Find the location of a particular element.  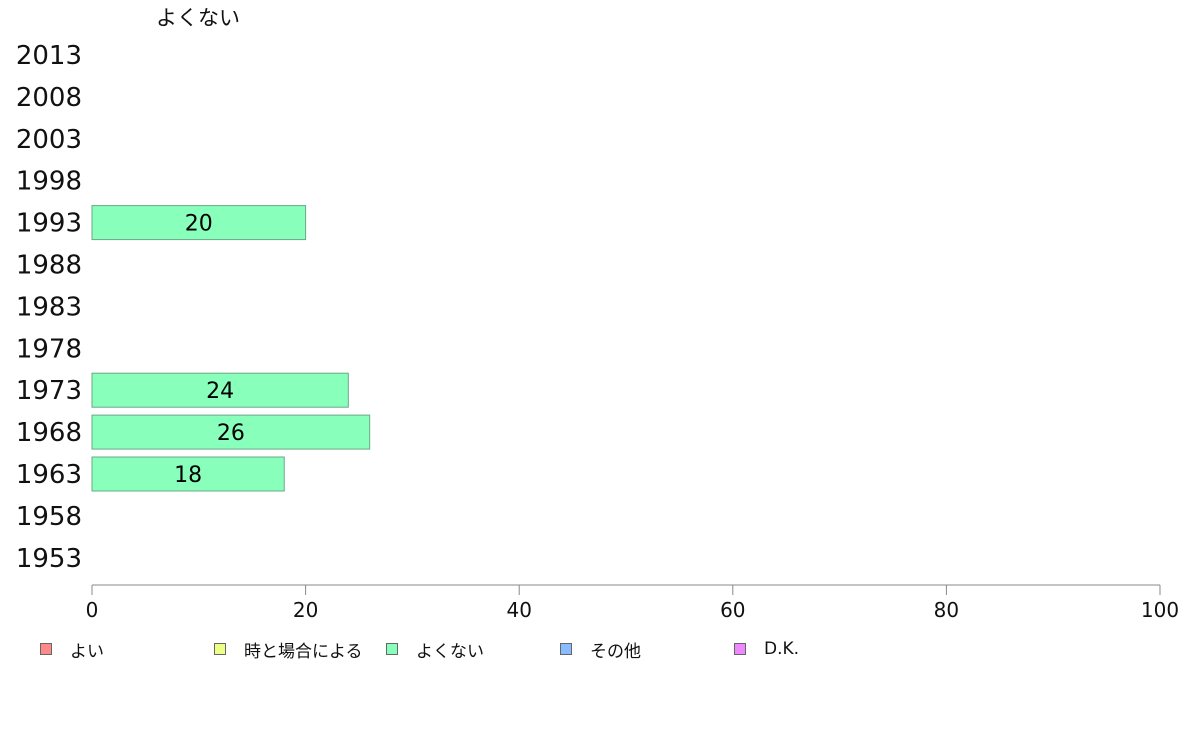

legend-item: よい is located at coordinates (72, 649).